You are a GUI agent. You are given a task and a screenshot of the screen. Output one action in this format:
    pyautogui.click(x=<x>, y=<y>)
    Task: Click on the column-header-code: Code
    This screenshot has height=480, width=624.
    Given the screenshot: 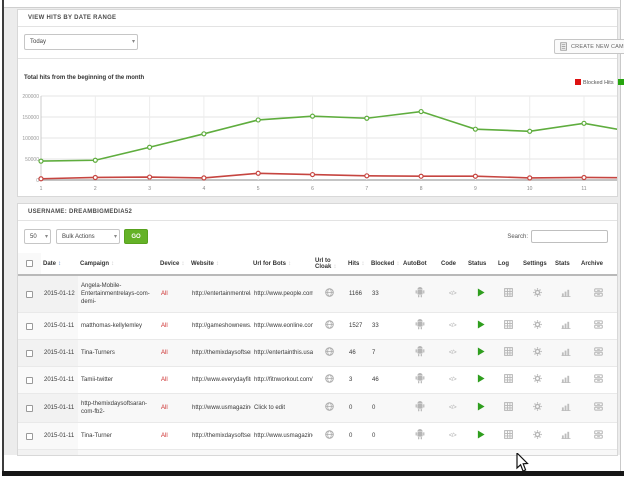 What is the action you would take?
    pyautogui.click(x=452, y=264)
    